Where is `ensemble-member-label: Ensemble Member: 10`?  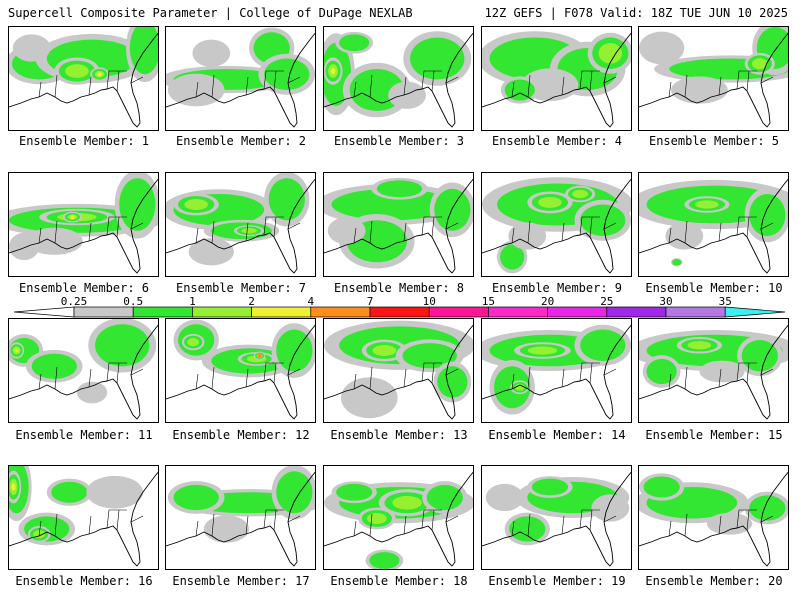 ensemble-member-label: Ensemble Member: 10 is located at coordinates (714, 288).